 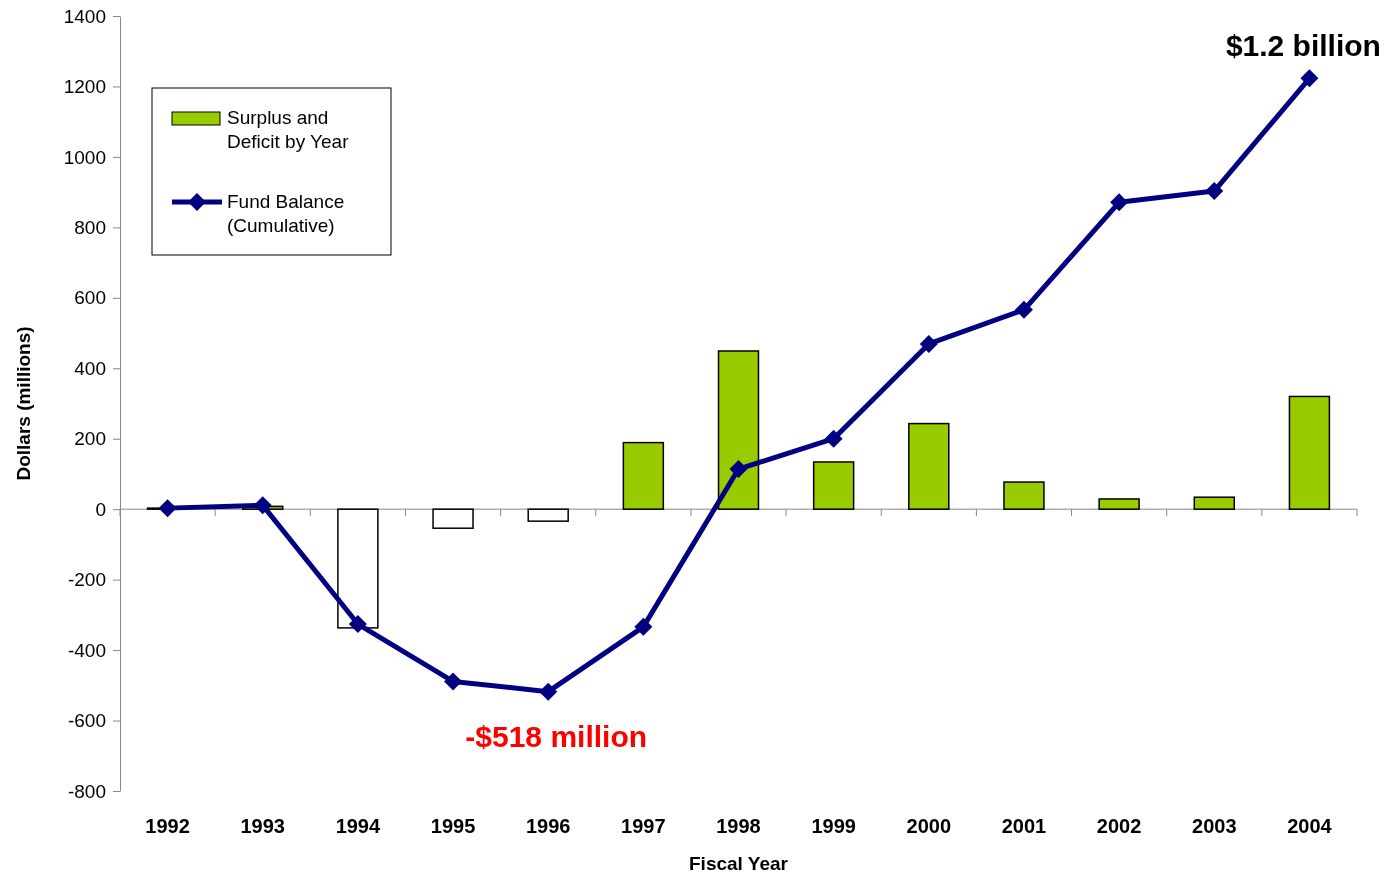 What do you see at coordinates (86, 791) in the screenshot?
I see `y-tick-label: -800` at bounding box center [86, 791].